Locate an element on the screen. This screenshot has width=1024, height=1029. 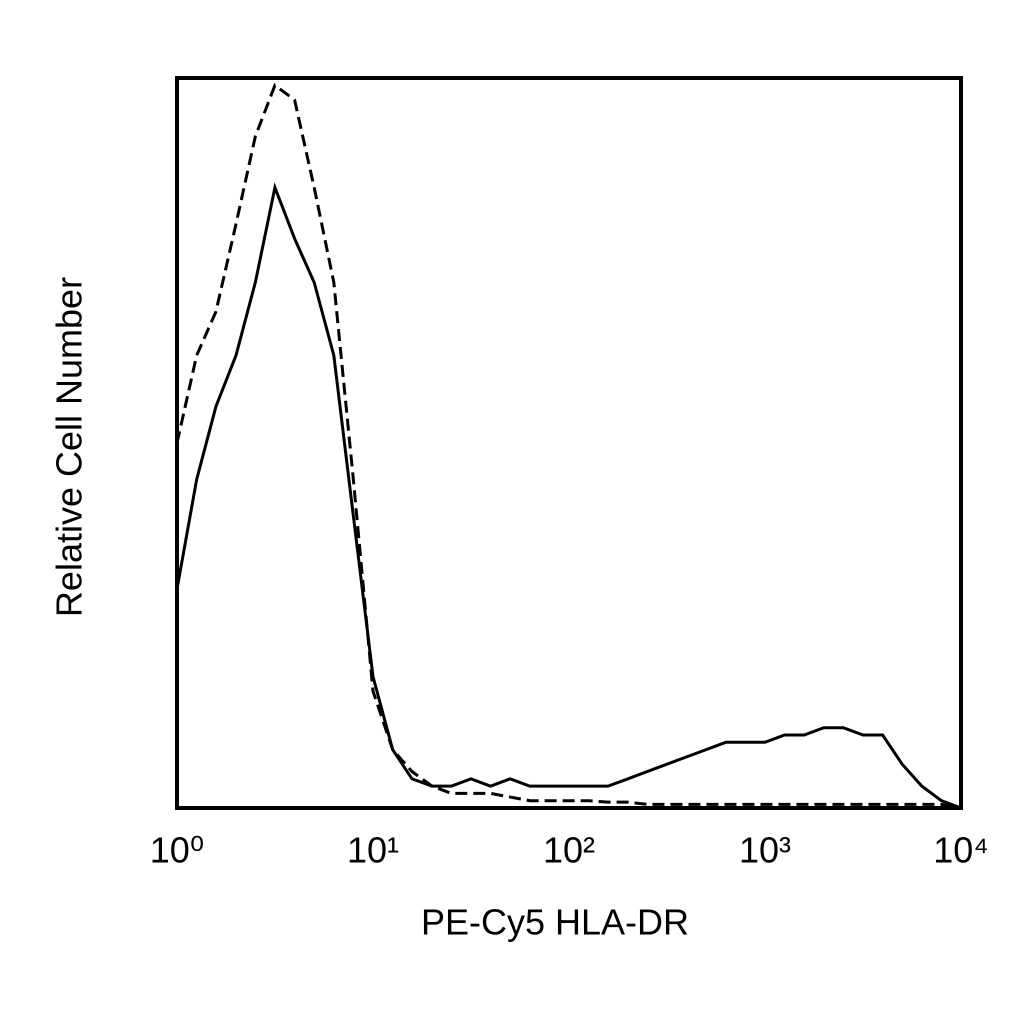
y-axis-label: Relative Cell Number is located at coordinates (69, 447).